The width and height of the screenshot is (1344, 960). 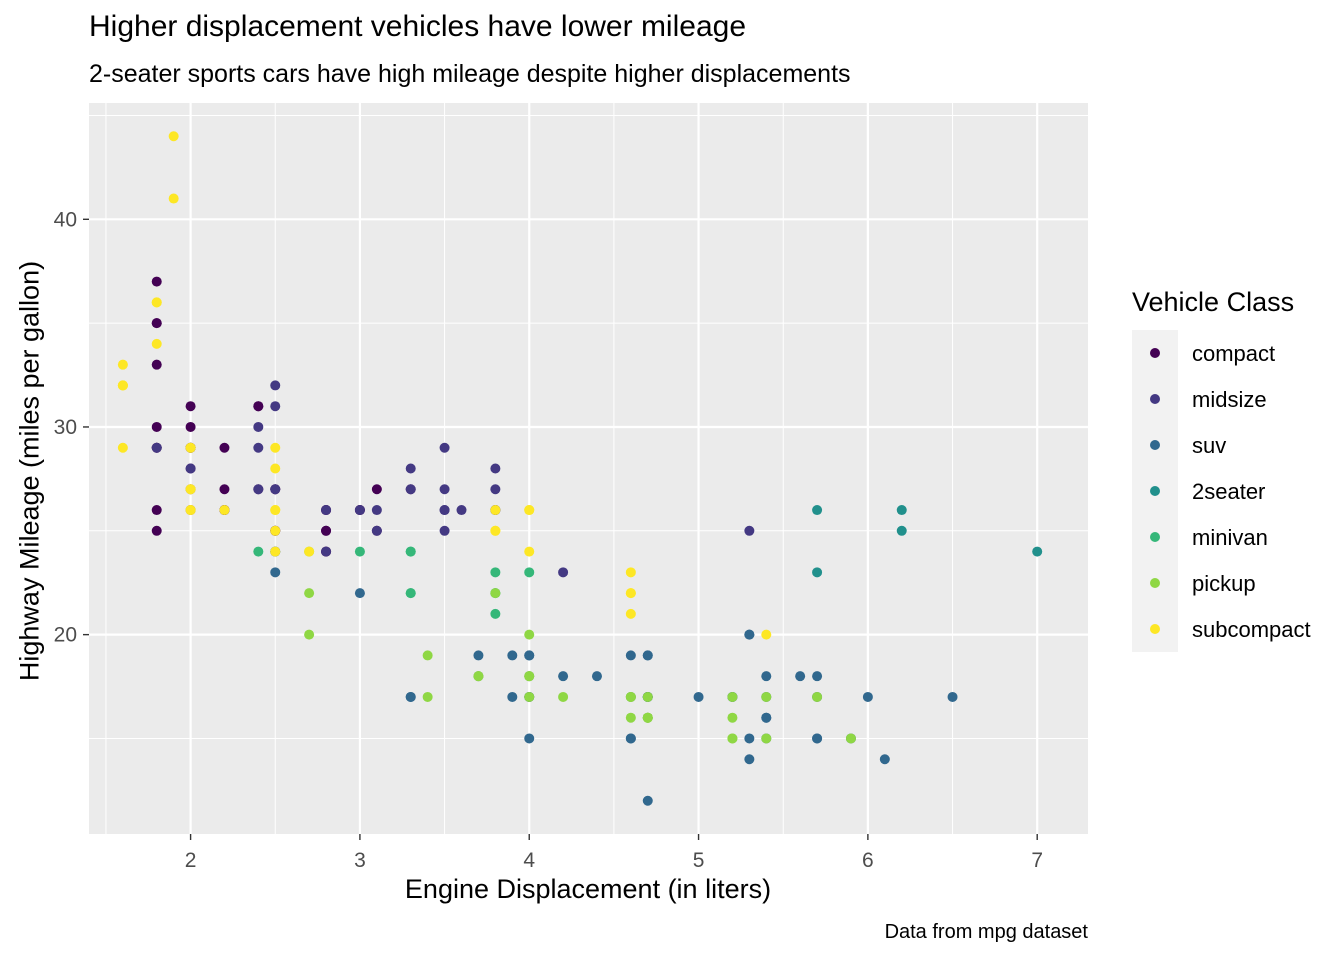 I want to click on y-tick-label: 40, so click(x=65, y=219).